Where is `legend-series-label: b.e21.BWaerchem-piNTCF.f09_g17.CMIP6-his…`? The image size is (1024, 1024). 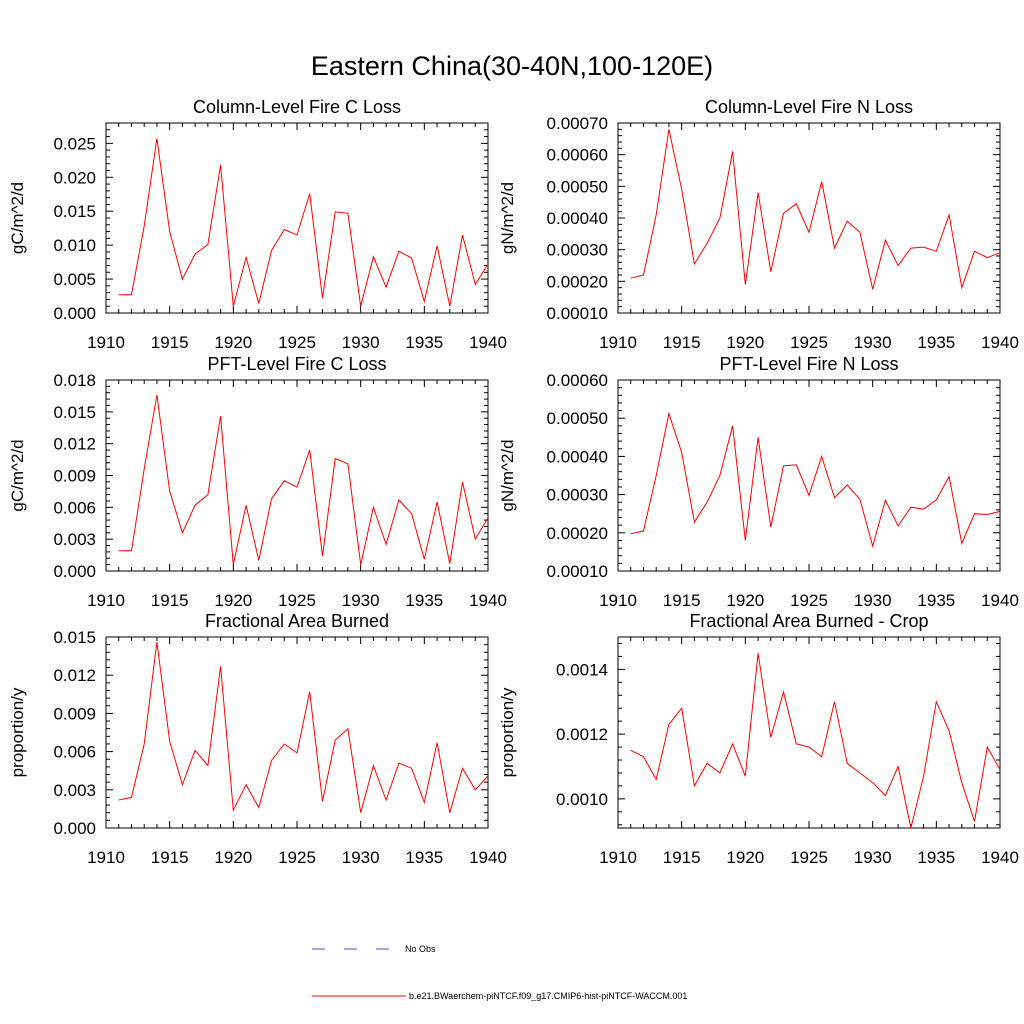 legend-series-label: b.e21.BWaerchem-piNTCF.f09_g17.CMIP6-his… is located at coordinates (548, 996).